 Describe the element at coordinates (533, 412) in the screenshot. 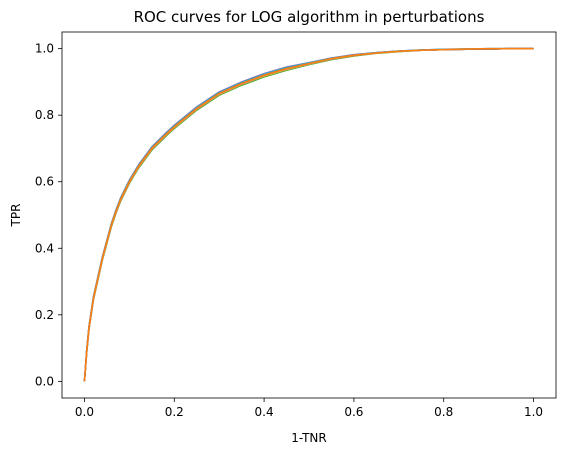

I see `x-tick-label: 1.0` at that location.